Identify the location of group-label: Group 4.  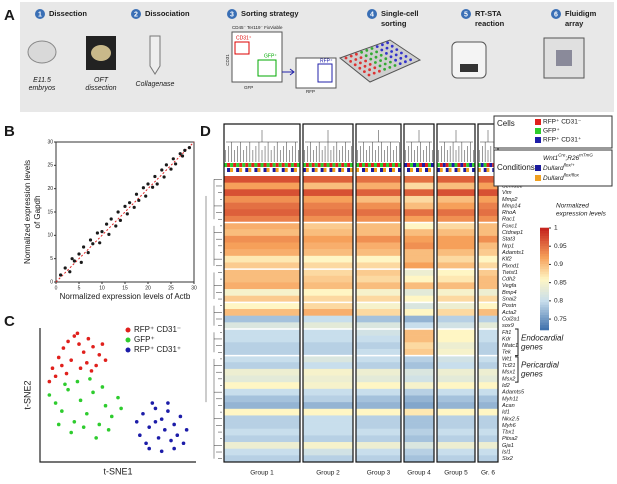
(419, 473).